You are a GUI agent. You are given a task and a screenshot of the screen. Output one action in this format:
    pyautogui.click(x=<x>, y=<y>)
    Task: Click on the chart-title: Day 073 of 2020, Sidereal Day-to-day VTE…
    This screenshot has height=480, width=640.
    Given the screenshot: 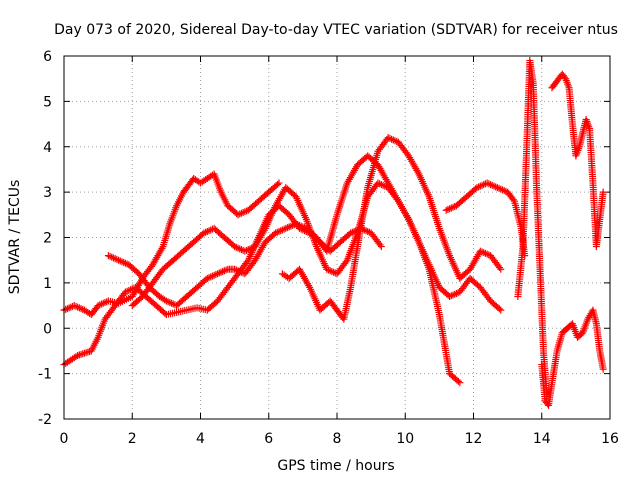 What is the action you would take?
    pyautogui.click(x=336, y=30)
    